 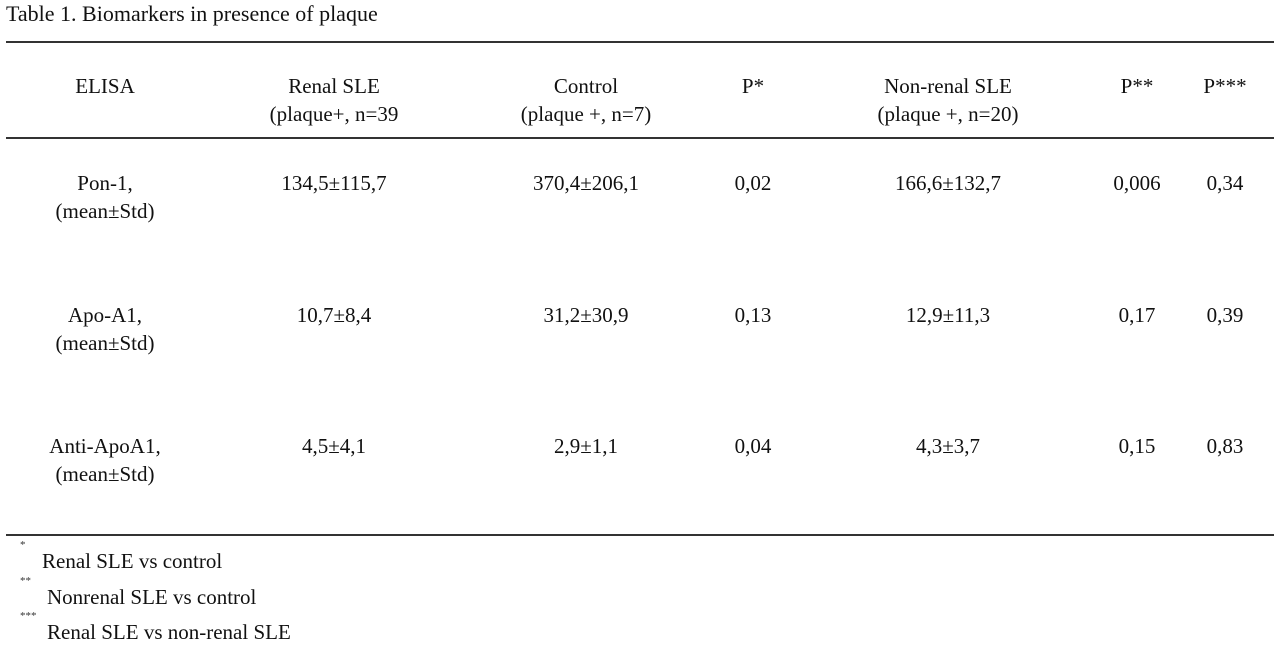 What do you see at coordinates (586, 315) in the screenshot?
I see `cell-control: 31,2±30,9` at bounding box center [586, 315].